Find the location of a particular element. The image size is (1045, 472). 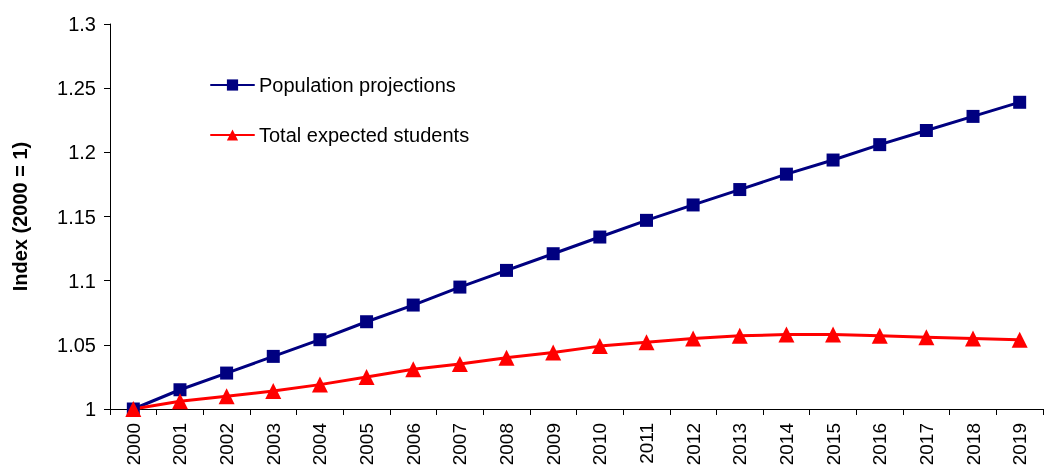

x-tick-label: 2014 is located at coordinates (786, 444).